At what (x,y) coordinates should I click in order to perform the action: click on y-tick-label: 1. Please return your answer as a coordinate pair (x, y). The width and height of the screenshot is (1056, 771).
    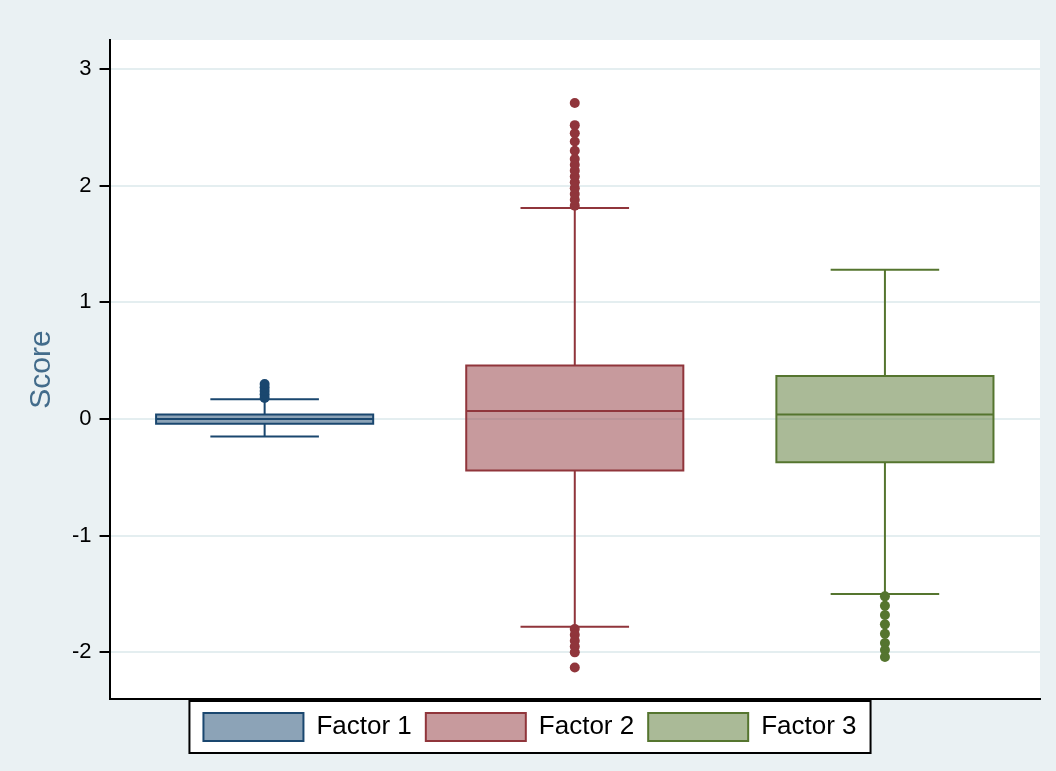
    Looking at the image, I should click on (85, 301).